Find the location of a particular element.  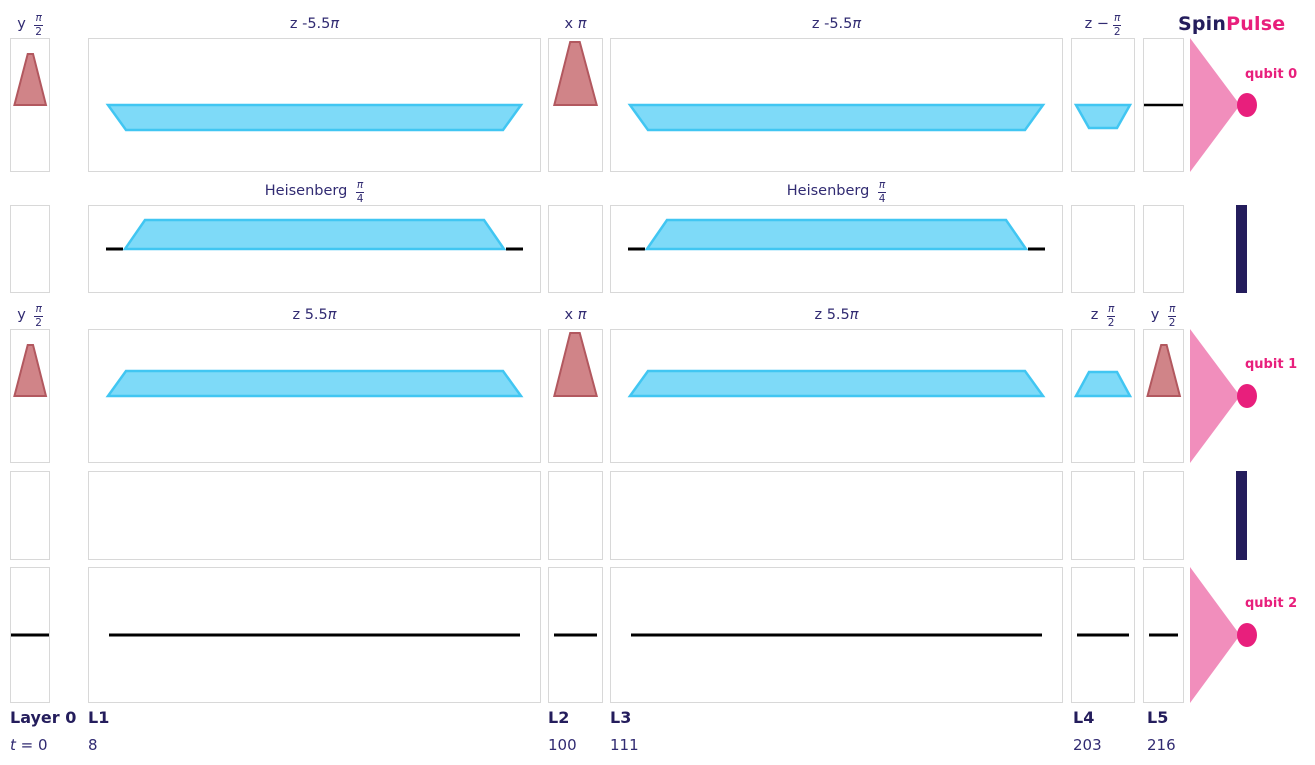

layer-5-name: L5 is located at coordinates (1158, 717).